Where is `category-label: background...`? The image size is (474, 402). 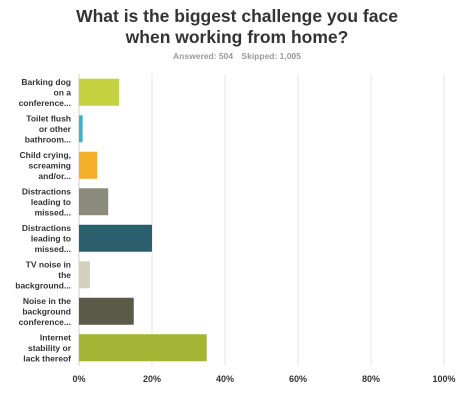
category-label: background... is located at coordinates (43, 285).